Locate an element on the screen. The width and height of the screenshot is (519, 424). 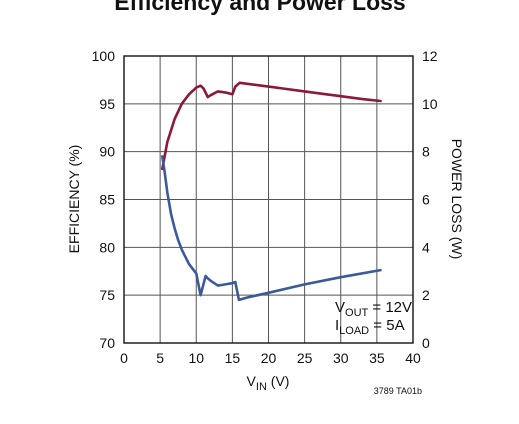
svg-text: VOUT = 12V is located at coordinates (373, 309).